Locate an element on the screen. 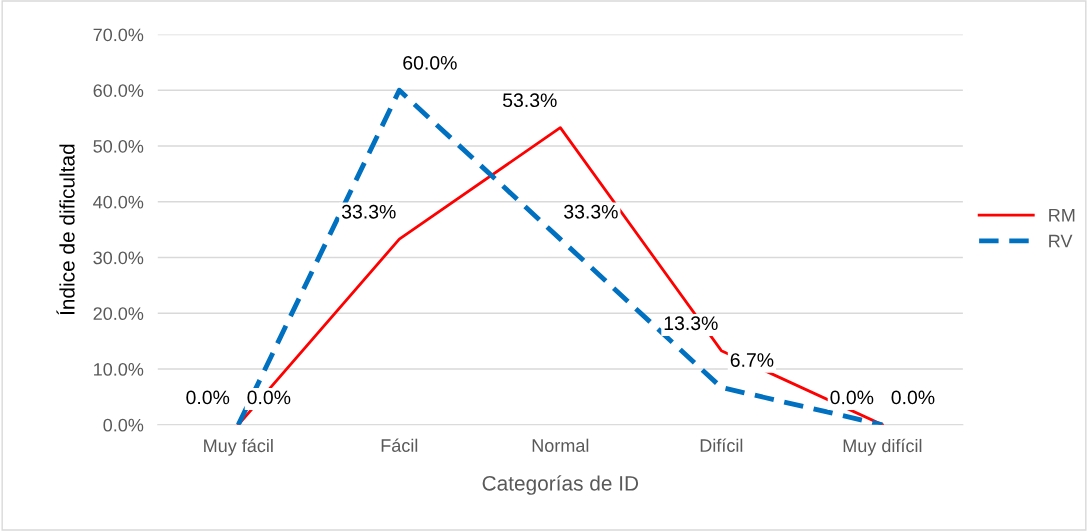 This screenshot has width=1088, height=531. y-tick-label: 50.0% is located at coordinates (118, 146).